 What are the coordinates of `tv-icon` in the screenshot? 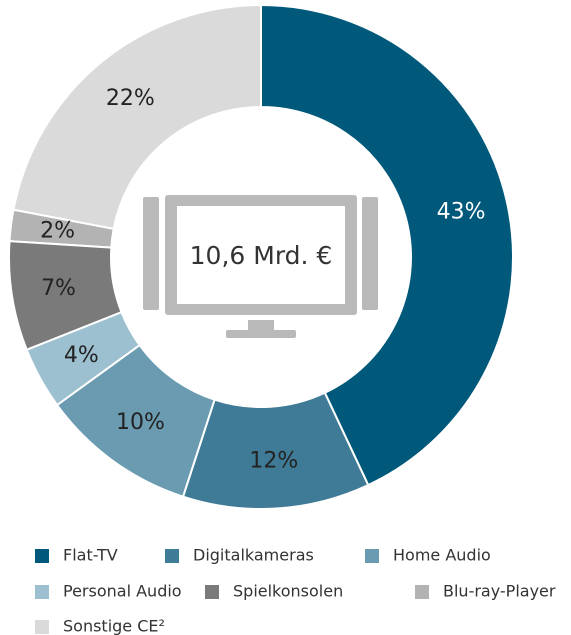 It's located at (260, 266).